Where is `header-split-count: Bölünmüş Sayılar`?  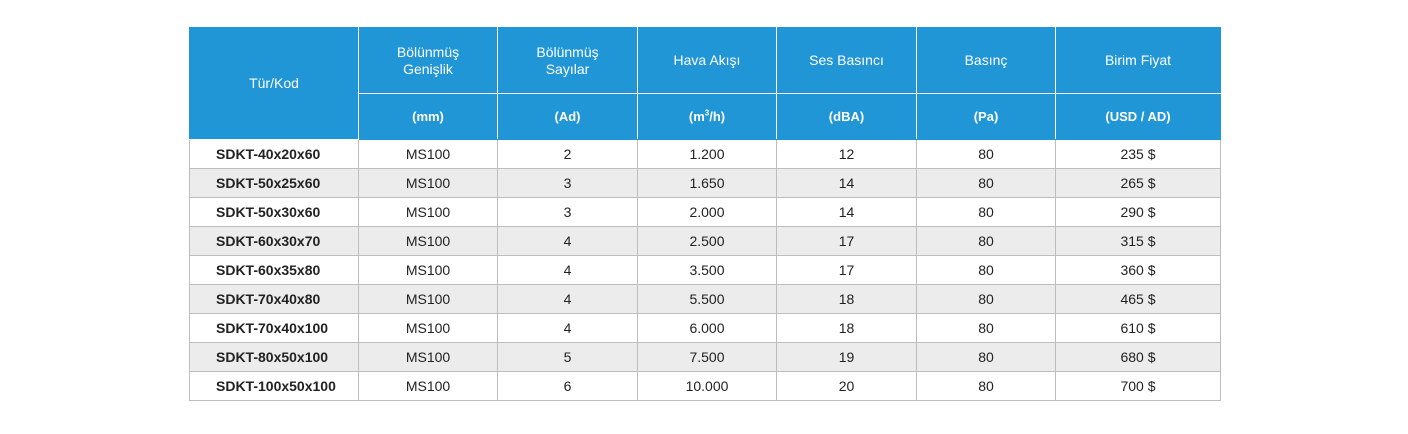 header-split-count: Bölünmüş Sayılar is located at coordinates (567, 60).